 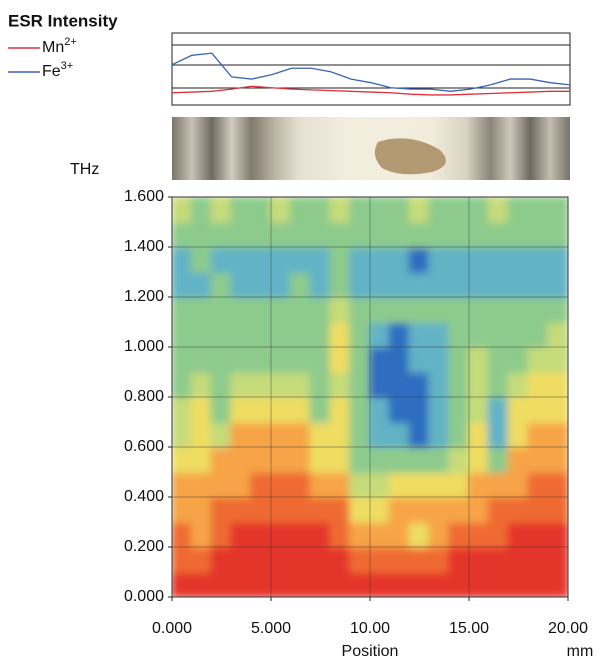 What do you see at coordinates (144, 396) in the screenshot?
I see `y-tick-label: 0.800` at bounding box center [144, 396].